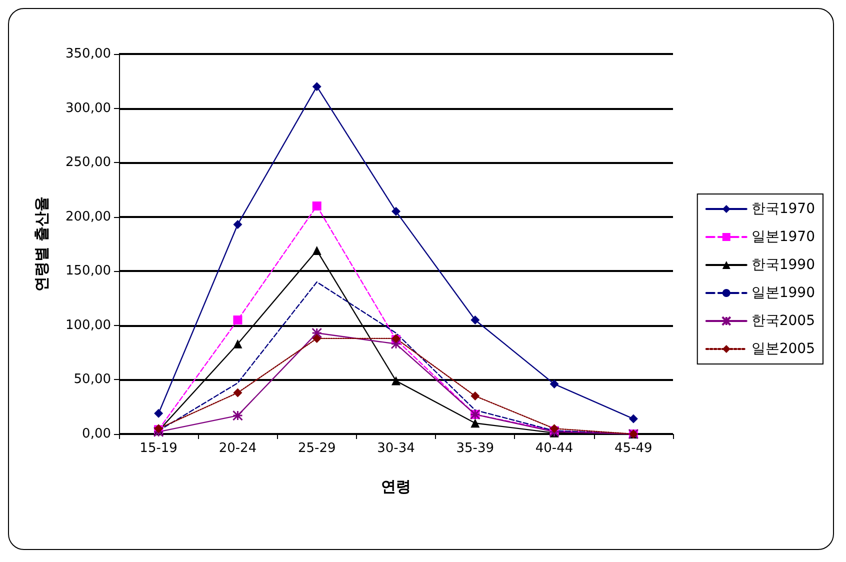 The width and height of the screenshot is (846, 562). What do you see at coordinates (96, 434) in the screenshot?
I see `y-tick-label: 0,00` at bounding box center [96, 434].